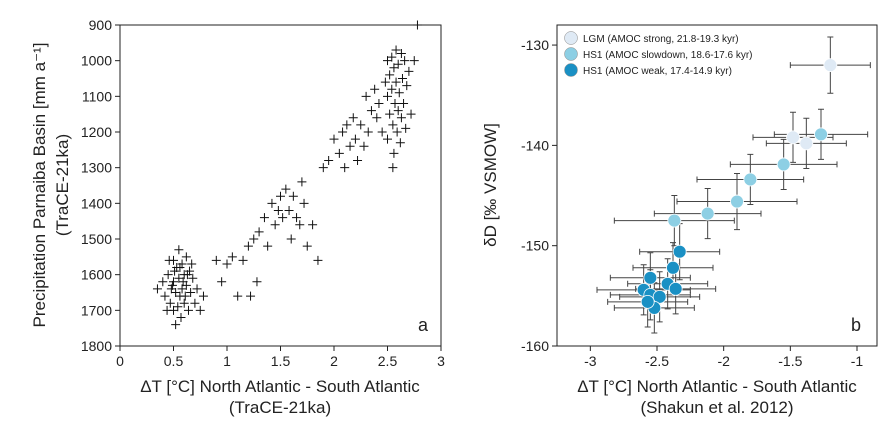 The image size is (881, 421). I want to click on panel-a-xlabel-2: (TraCE-21ka), so click(280, 407).